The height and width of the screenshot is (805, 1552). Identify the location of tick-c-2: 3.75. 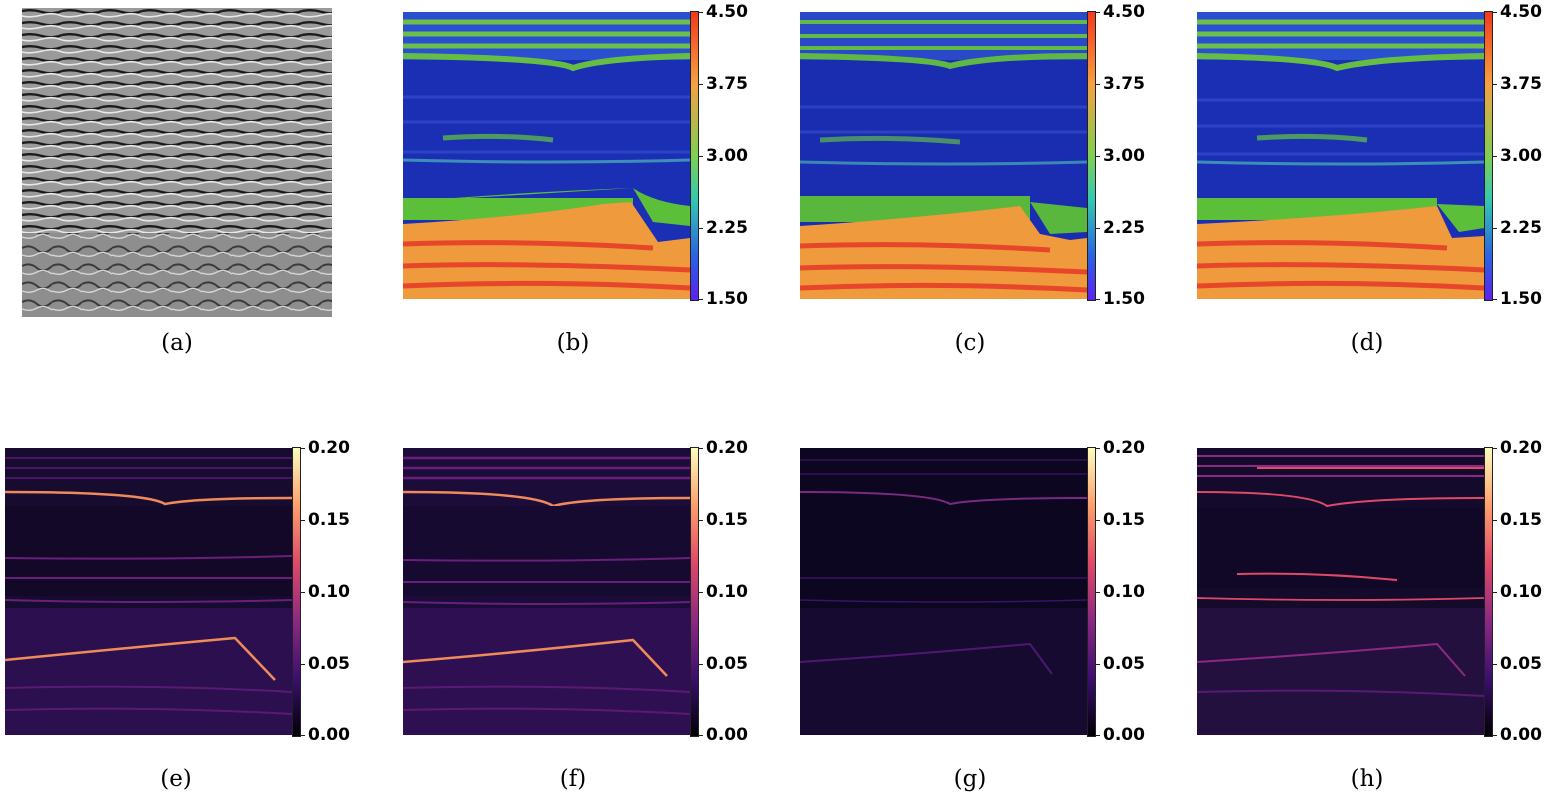
(1120, 84).